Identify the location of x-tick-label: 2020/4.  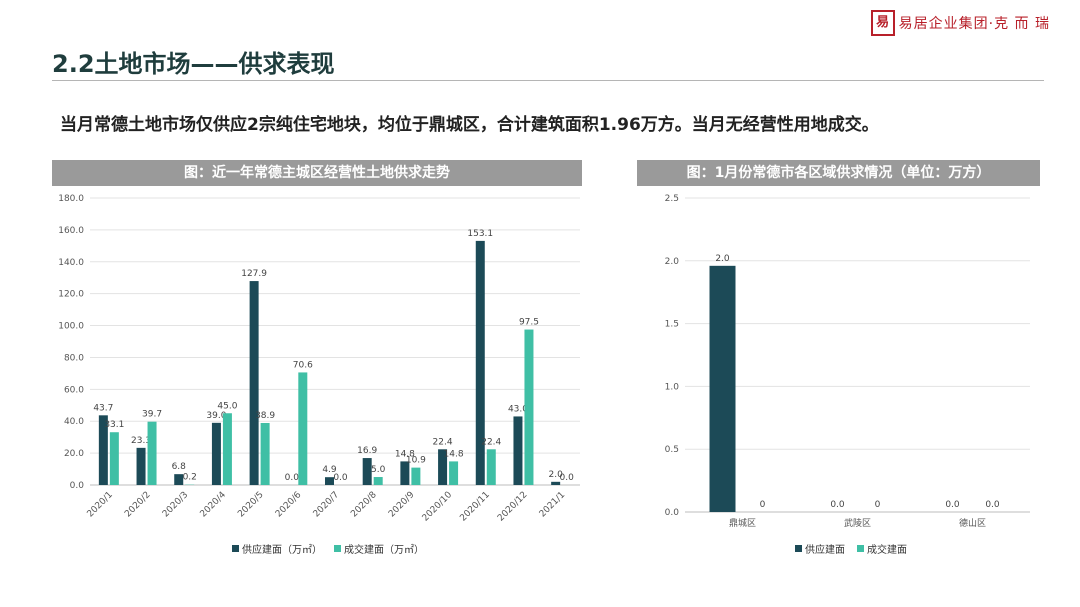
(214, 505).